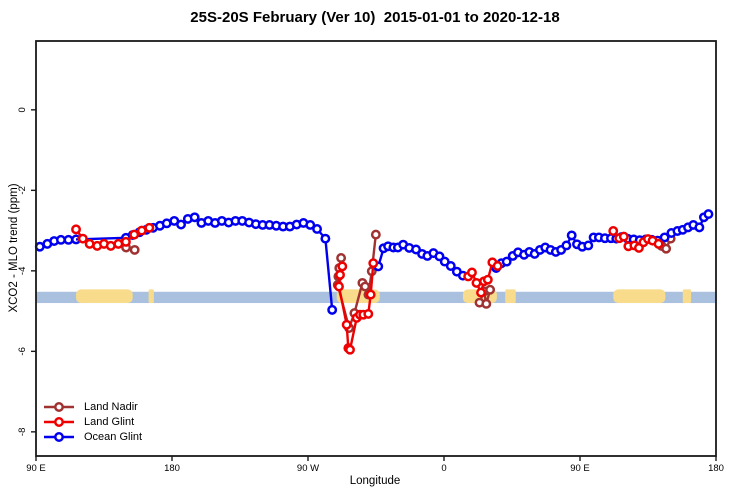  I want to click on legend-item: Land Nadir, so click(92, 406).